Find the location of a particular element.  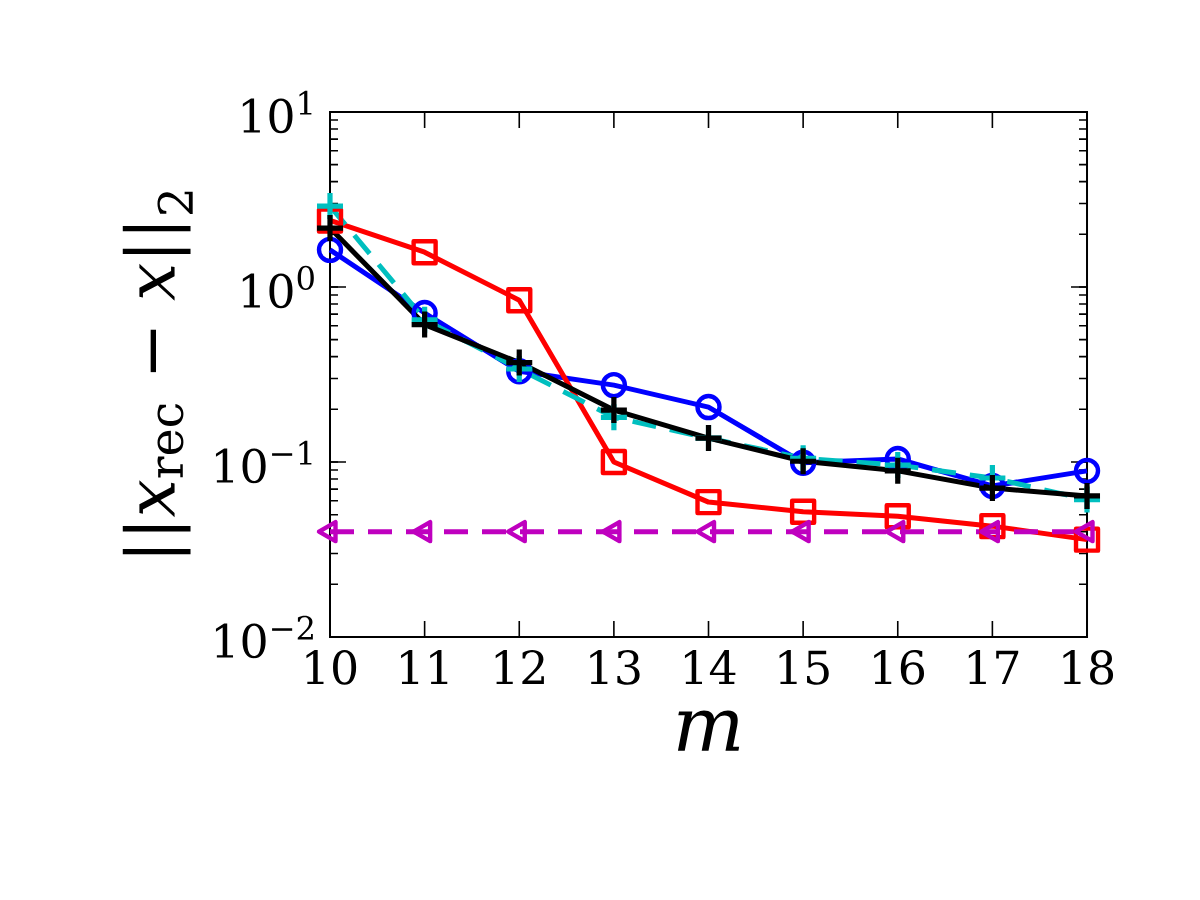

x-tick-label: 12 is located at coordinates (519, 667).